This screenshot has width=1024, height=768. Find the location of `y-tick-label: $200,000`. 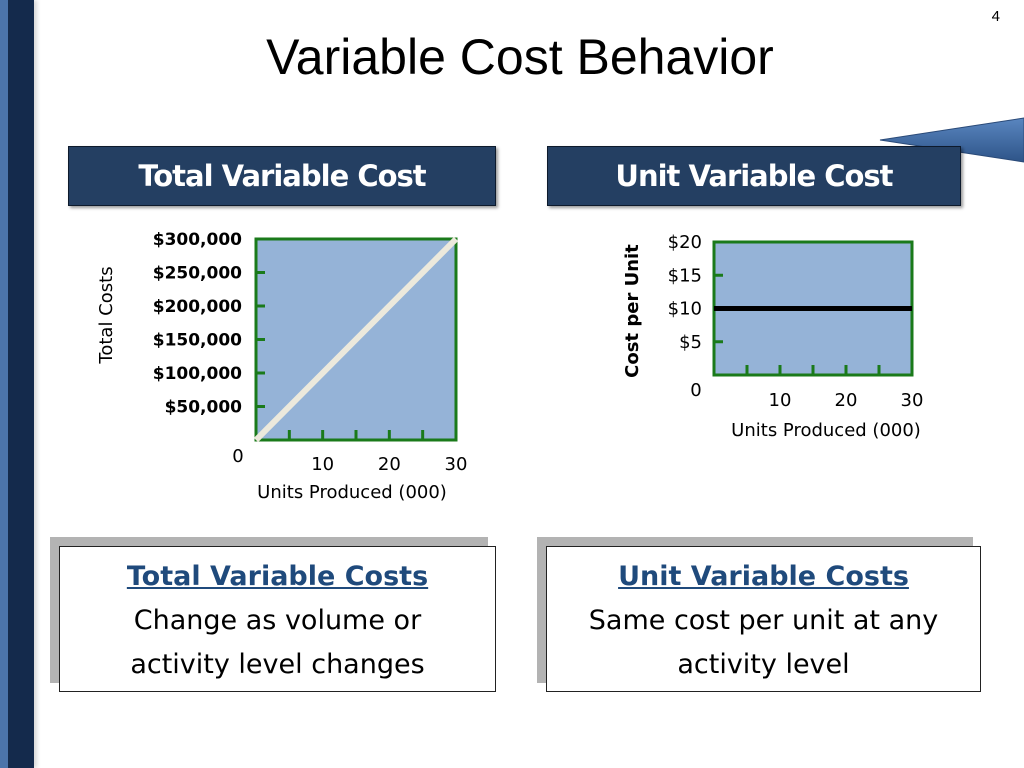

y-tick-label: $200,000 is located at coordinates (197, 307).